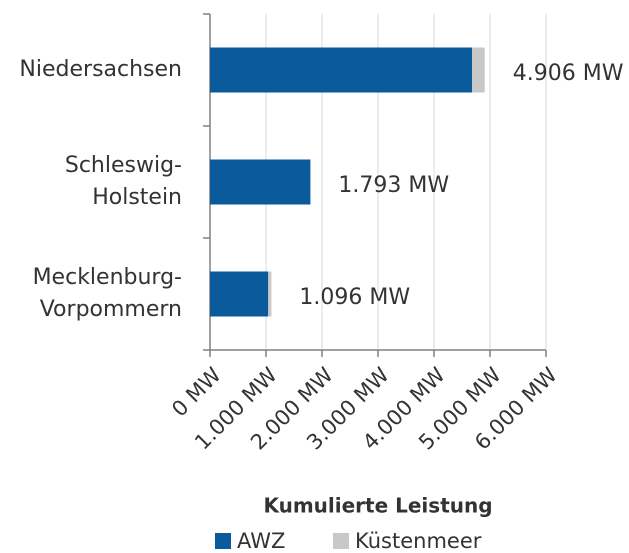  Describe the element at coordinates (107, 277) in the screenshot. I see `y-tick-label: Mecklenburg-` at that location.